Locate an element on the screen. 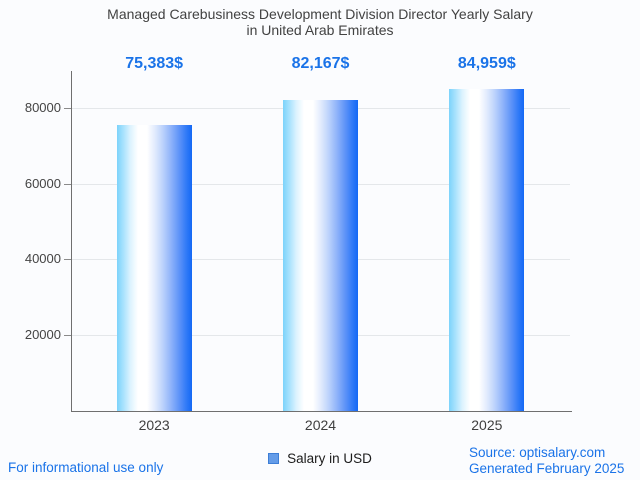 Image resolution: width=640 pixels, height=480 pixels. x-axis-category-2024: 2024 is located at coordinates (320, 425).